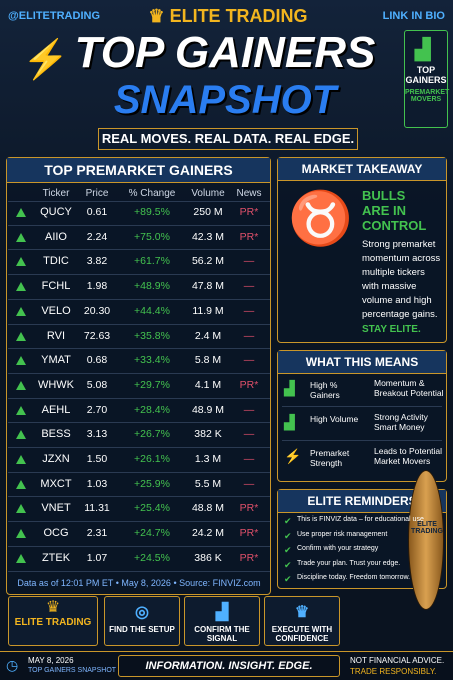  What do you see at coordinates (152, 212) in the screenshot?
I see `table-cell: +89.5%` at bounding box center [152, 212].